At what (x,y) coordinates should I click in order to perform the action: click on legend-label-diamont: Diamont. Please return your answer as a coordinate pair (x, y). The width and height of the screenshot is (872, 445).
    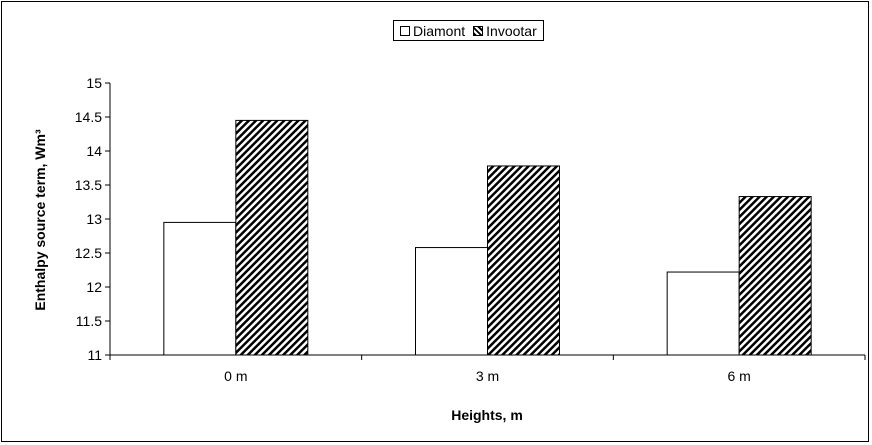
    Looking at the image, I should click on (439, 30).